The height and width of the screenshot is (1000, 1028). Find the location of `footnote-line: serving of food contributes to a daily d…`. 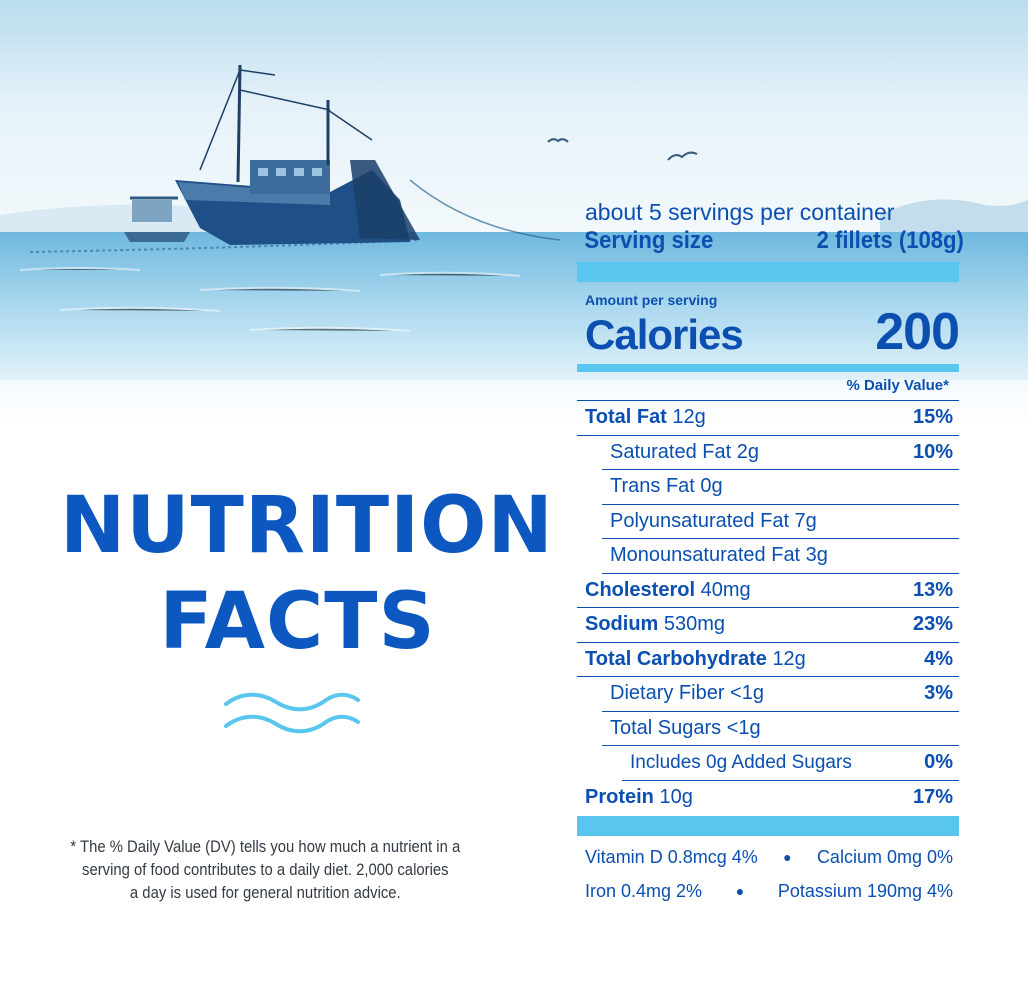

footnote-line: serving of food contributes to a daily d… is located at coordinates (265, 870).